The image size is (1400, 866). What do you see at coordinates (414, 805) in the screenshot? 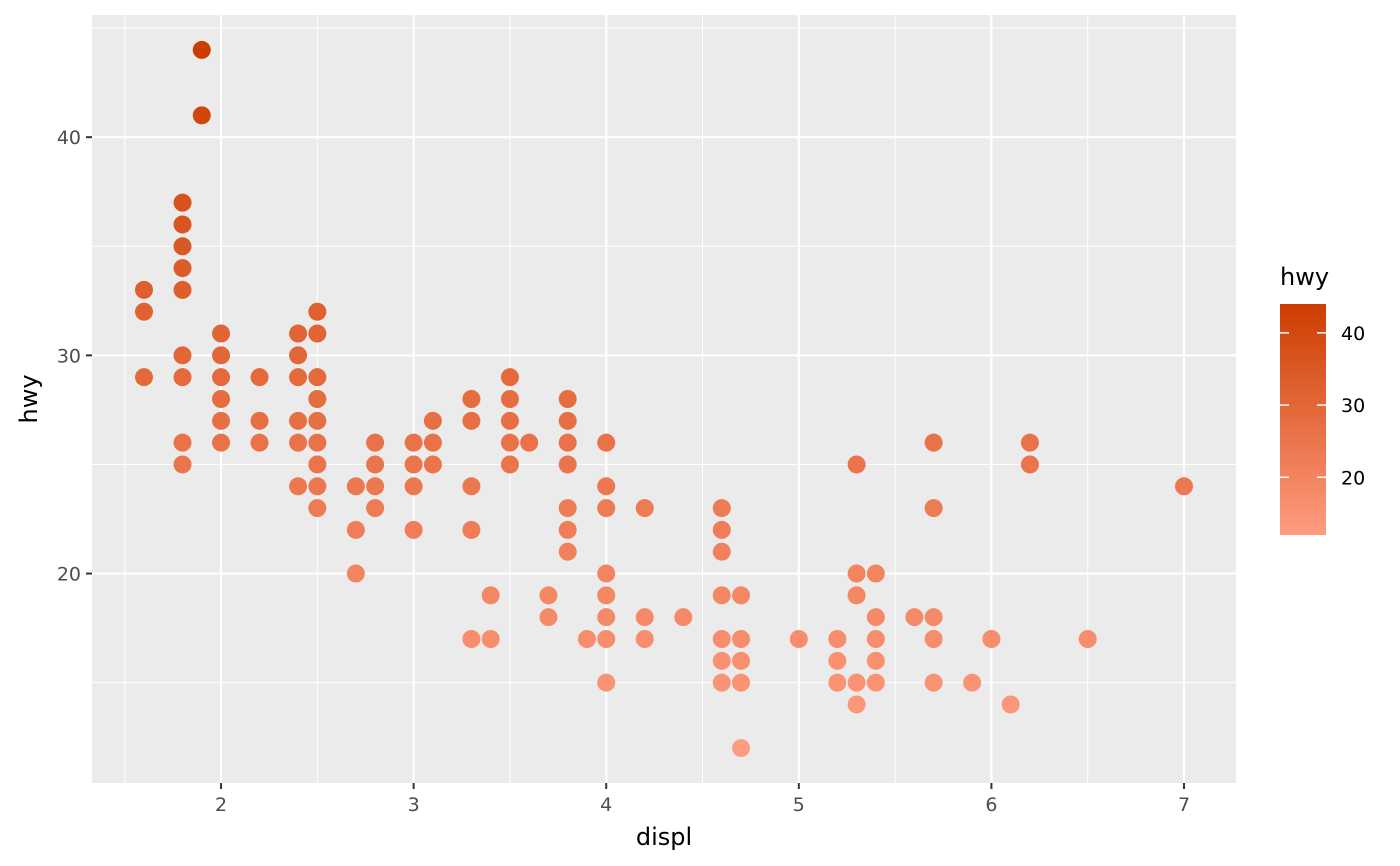
I see `x-tick-label: 3` at bounding box center [414, 805].